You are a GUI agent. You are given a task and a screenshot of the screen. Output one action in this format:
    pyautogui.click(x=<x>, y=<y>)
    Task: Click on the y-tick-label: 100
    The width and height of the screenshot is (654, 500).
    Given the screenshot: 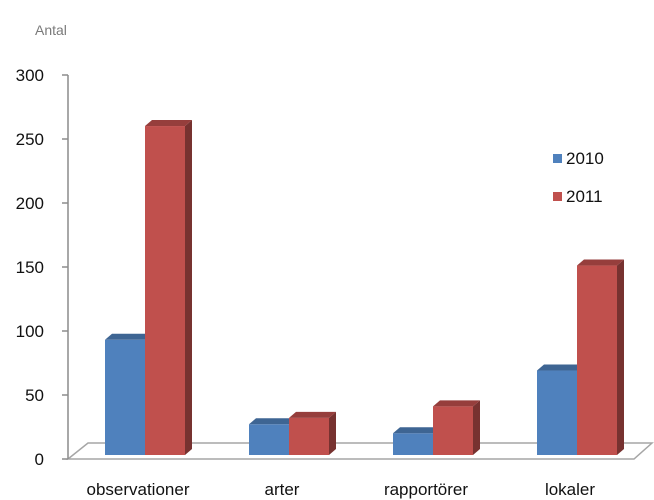 What is the action you would take?
    pyautogui.click(x=30, y=331)
    